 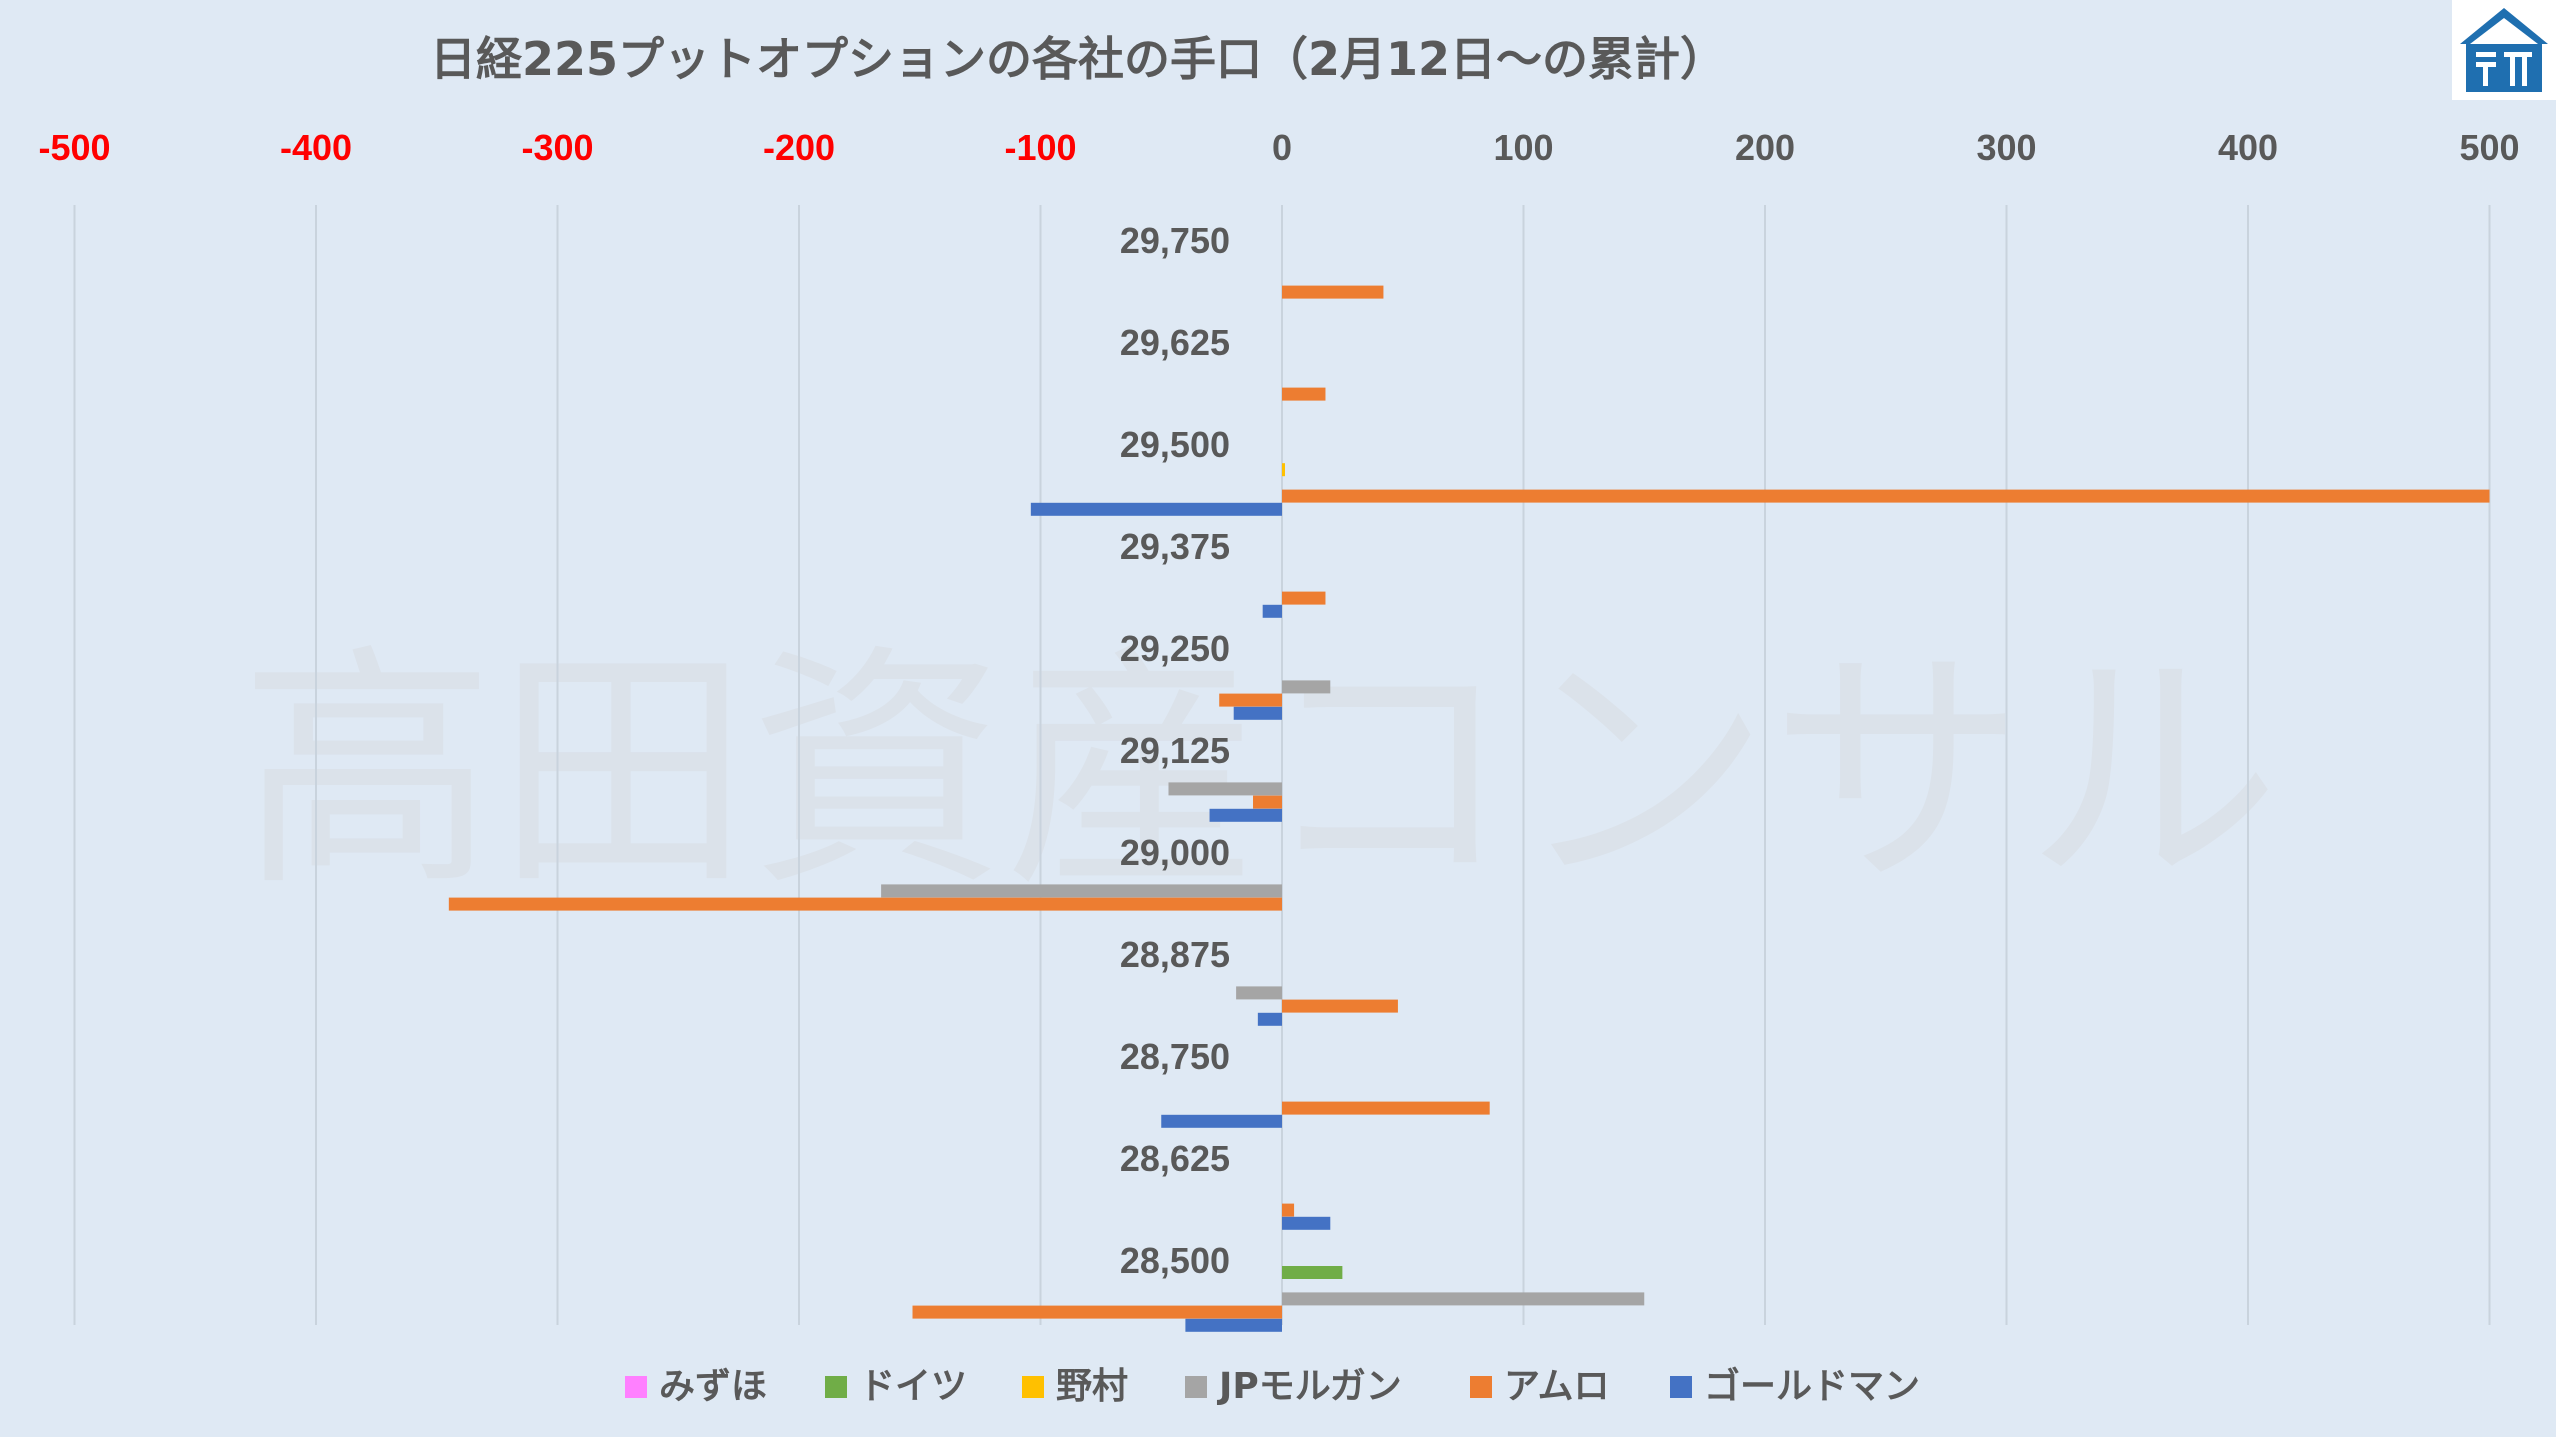 What do you see at coordinates (2489, 147) in the screenshot?
I see `x-tick-label: 500` at bounding box center [2489, 147].